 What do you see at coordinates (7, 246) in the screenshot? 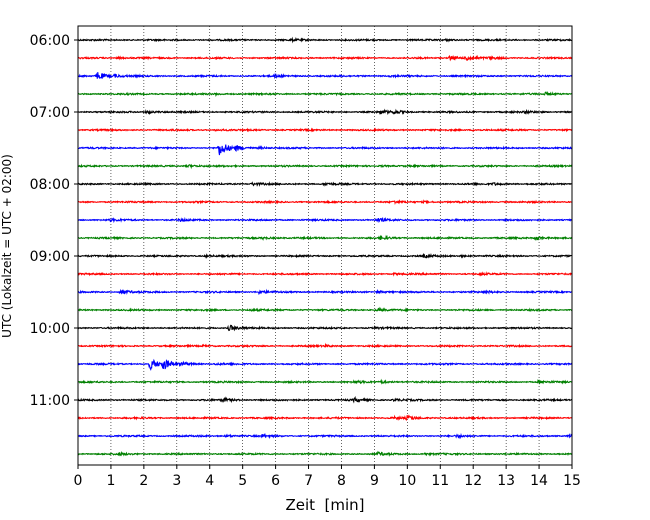
I see `y-axis-label: UTC (Lokalzeit = UTC + 02:00)` at bounding box center [7, 246].